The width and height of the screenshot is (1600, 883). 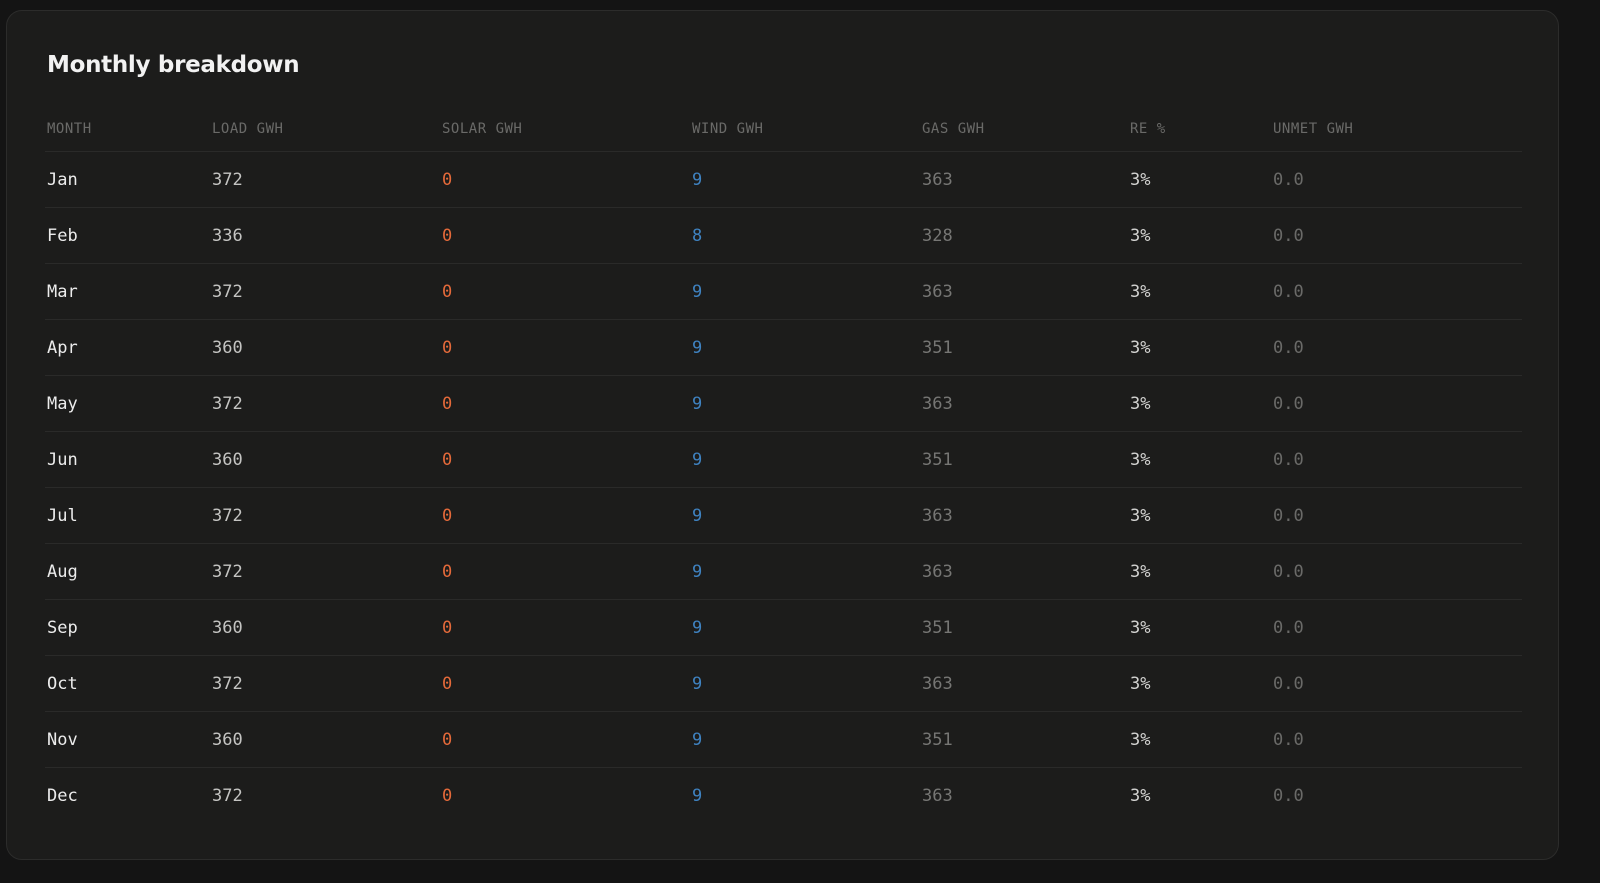 What do you see at coordinates (127, 129) in the screenshot?
I see `column-header: MONTH` at bounding box center [127, 129].